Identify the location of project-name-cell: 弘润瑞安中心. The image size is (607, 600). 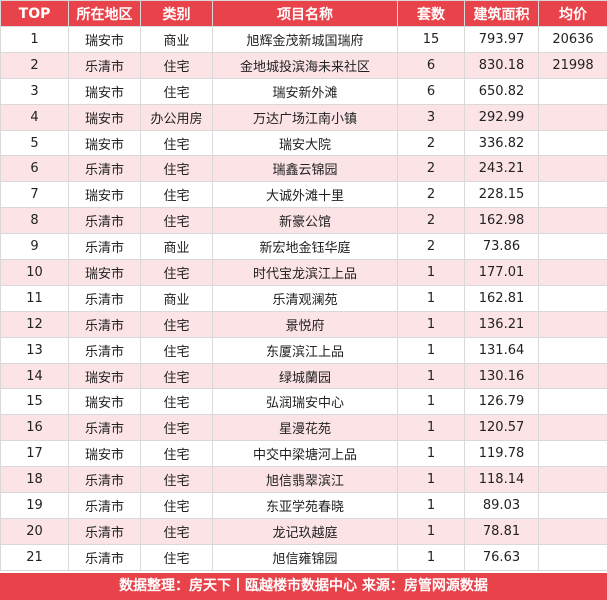
(305, 402).